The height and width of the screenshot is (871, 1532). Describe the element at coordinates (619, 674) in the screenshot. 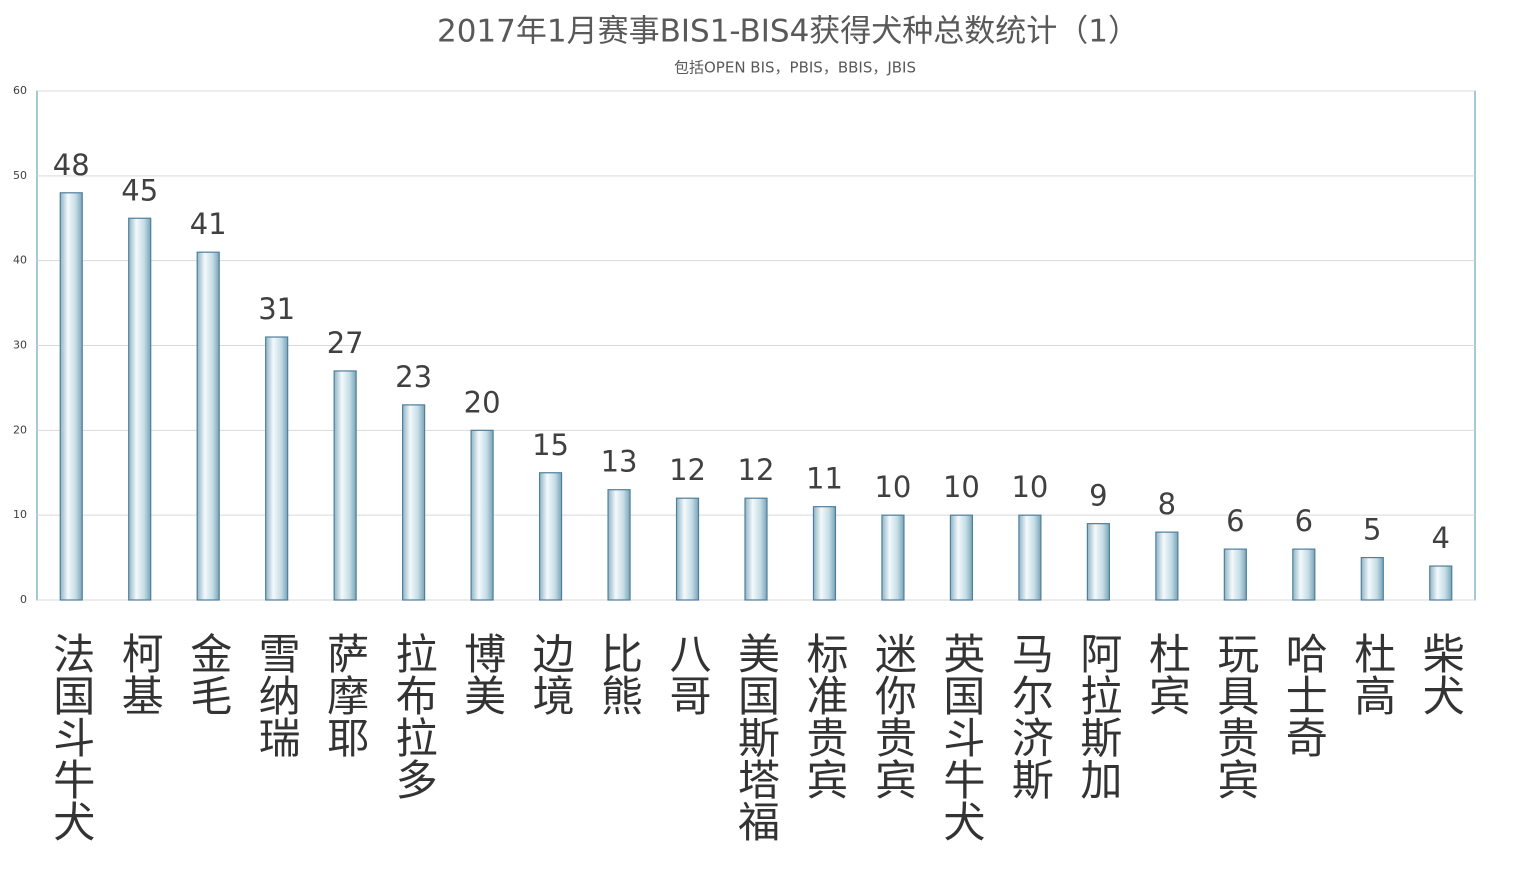

I see `x-tick-label: 比熊` at that location.